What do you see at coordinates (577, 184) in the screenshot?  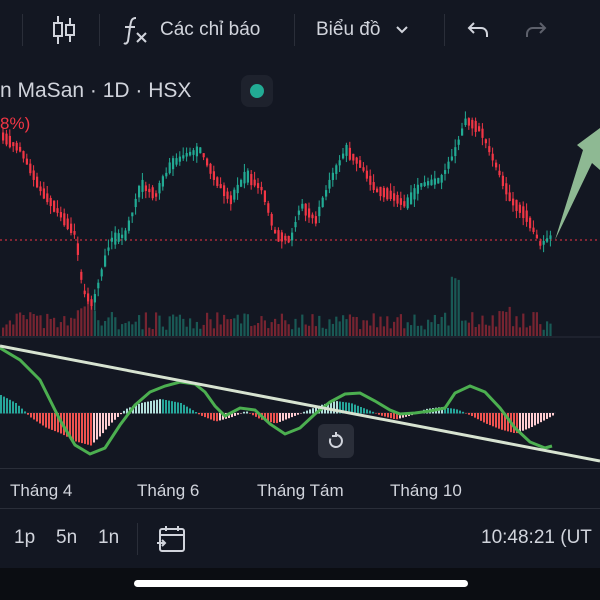 I see `trend-arrow-drawing` at bounding box center [577, 184].